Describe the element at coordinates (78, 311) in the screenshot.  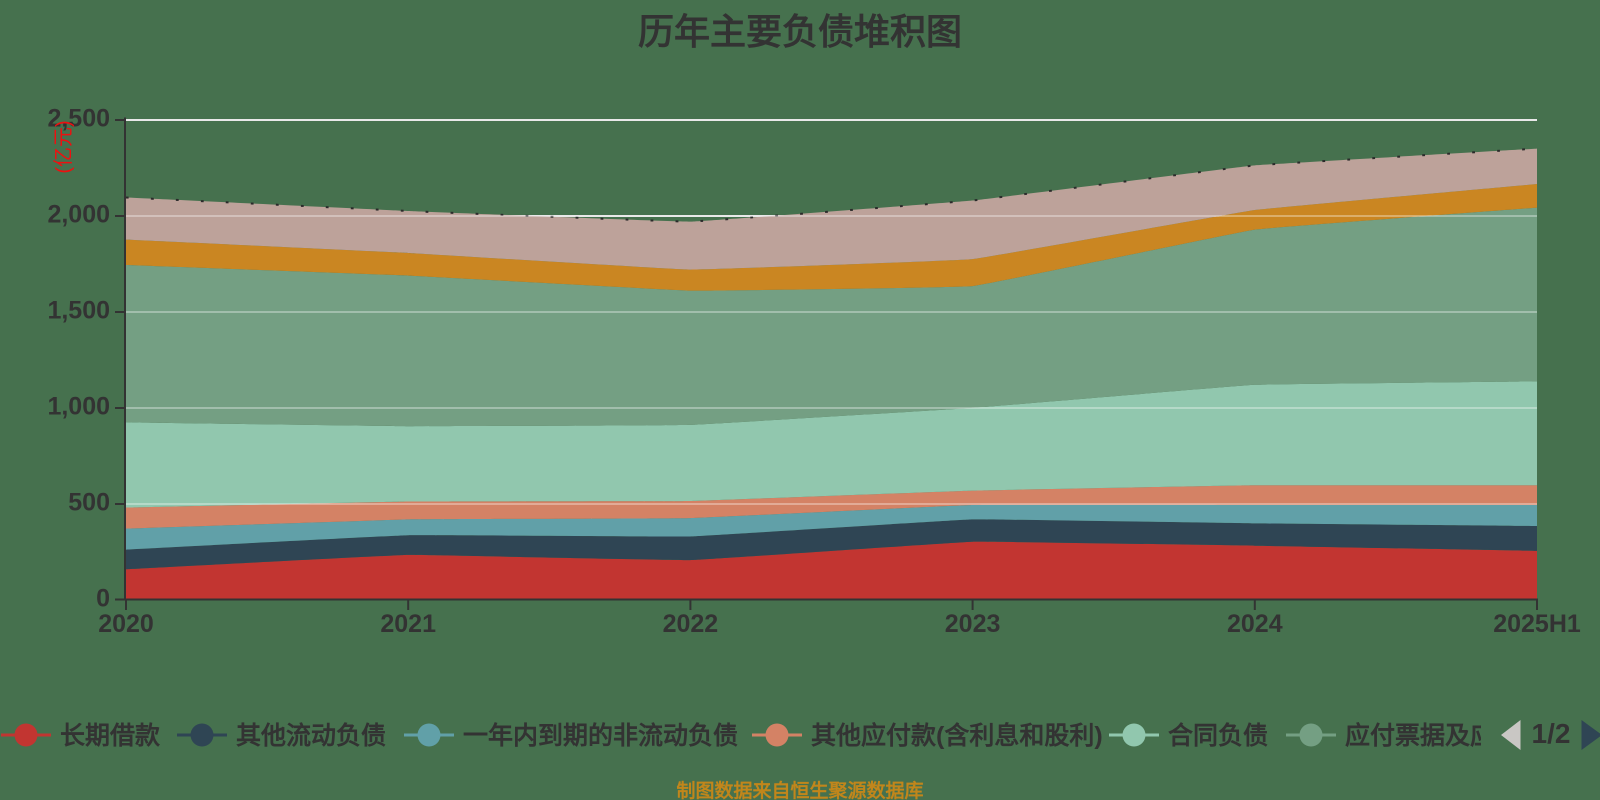
I see `svg-text: 1,500` at that location.